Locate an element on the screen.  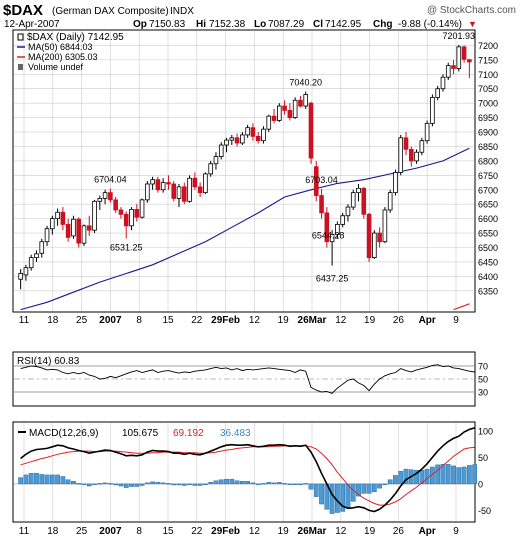
x-tick-label-bottom: 26Mar is located at coordinates (312, 531).